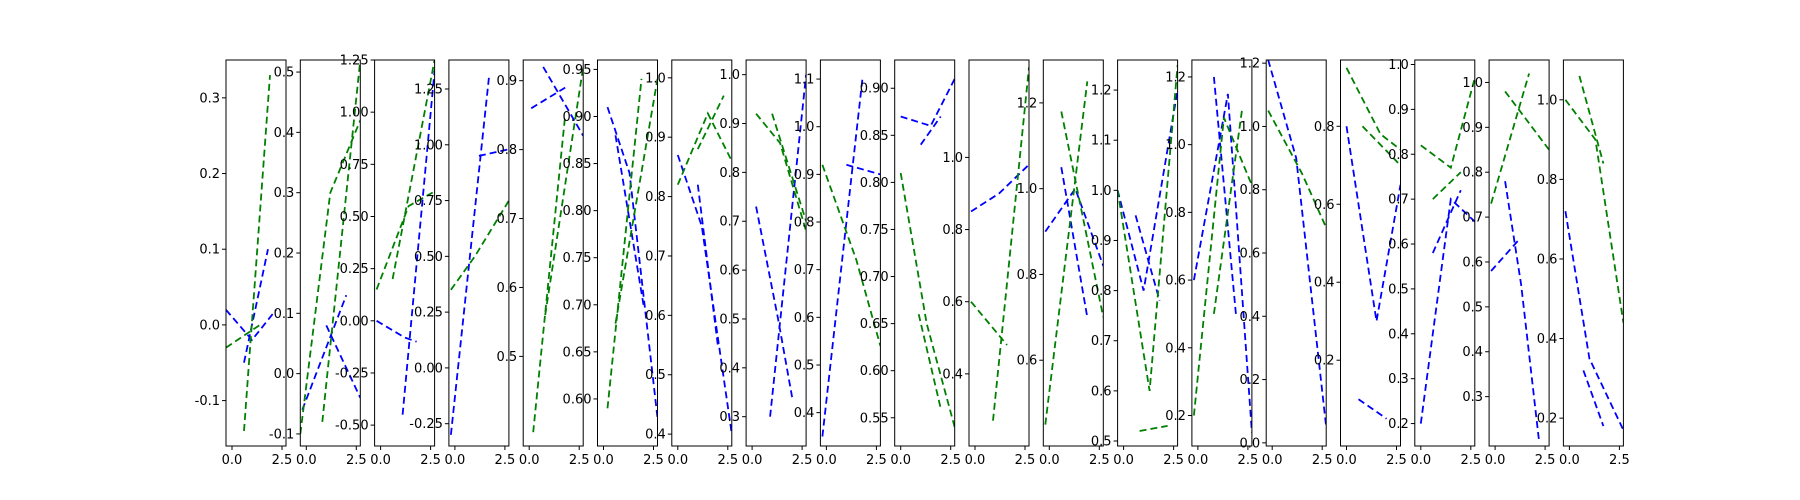 This screenshot has width=1800, height=500. Describe the element at coordinates (1101, 141) in the screenshot. I see `y-tick-label: 1.1` at that location.